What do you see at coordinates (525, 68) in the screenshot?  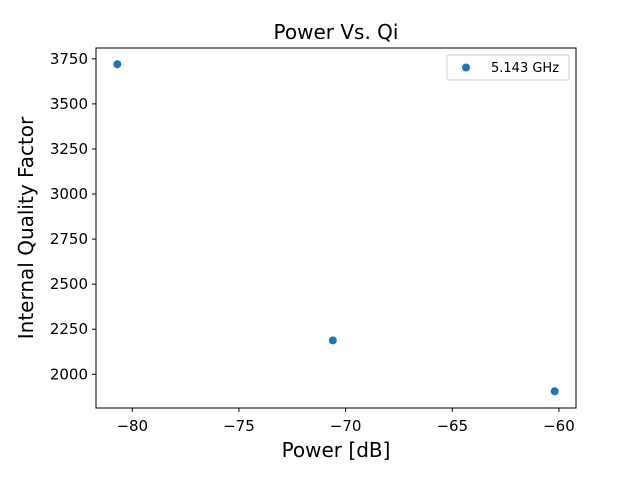 I see `legend-label: 5.143 GHz` at bounding box center [525, 68].